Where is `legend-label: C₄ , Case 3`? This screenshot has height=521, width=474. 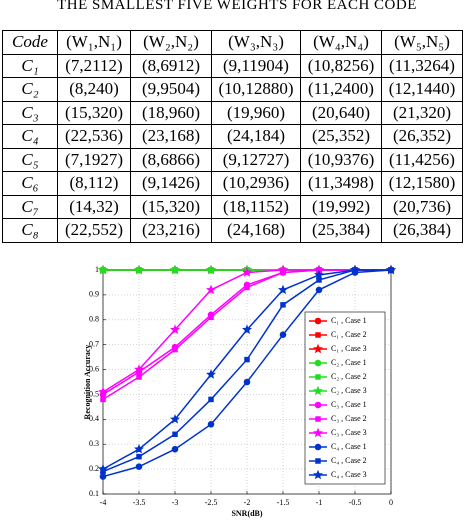 legend-label: C₄ , Case 3 is located at coordinates (349, 474).